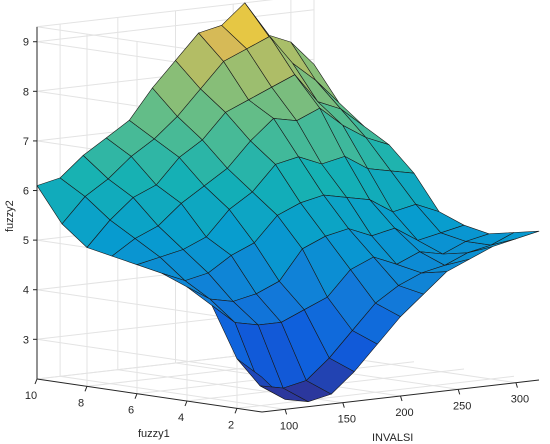  Describe the element at coordinates (231, 425) in the screenshot. I see `y-tick-label: 2` at that location.